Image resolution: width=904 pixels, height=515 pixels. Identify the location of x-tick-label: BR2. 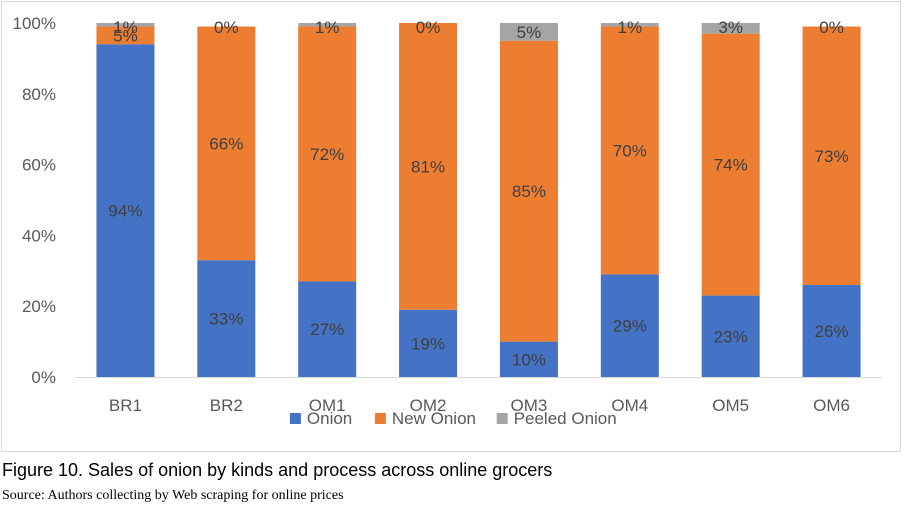
(226, 405).